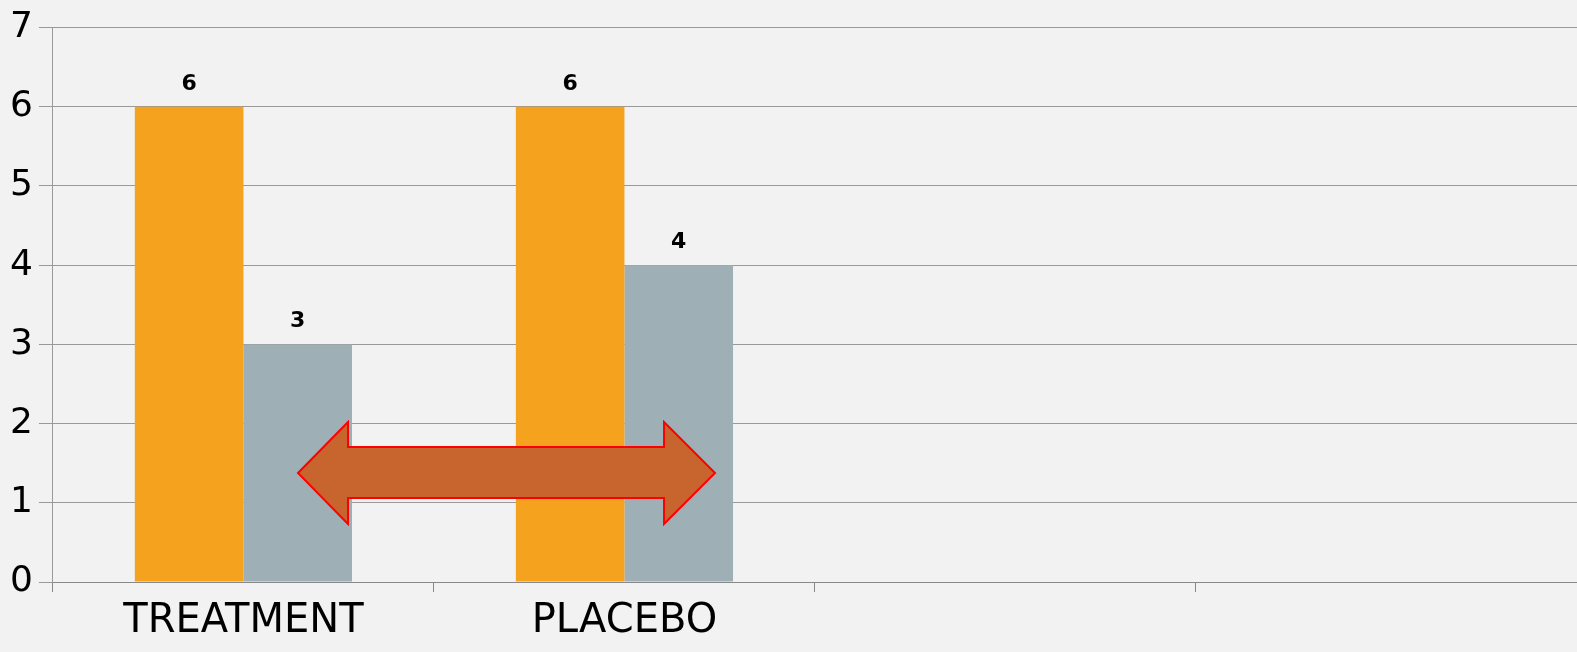 The width and height of the screenshot is (1577, 652). I want to click on bar, so click(189, 344).